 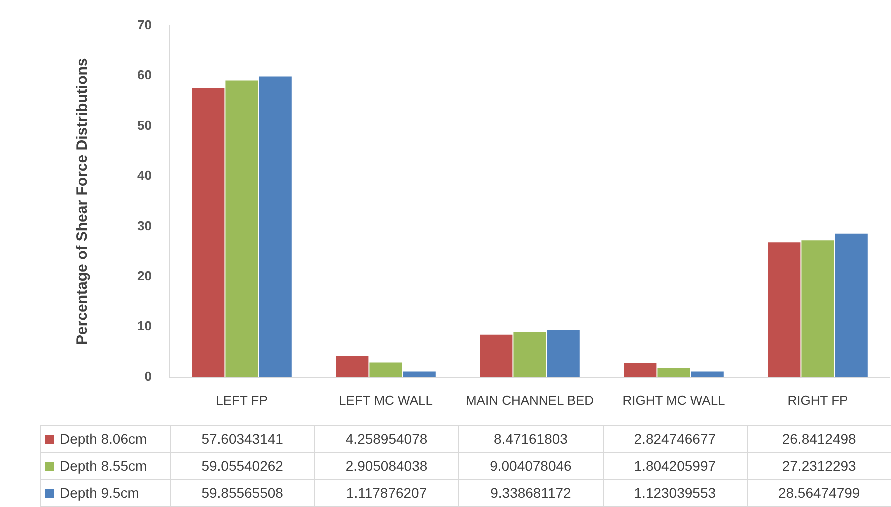 I want to click on data-label: 59.85565508, so click(x=242, y=493).